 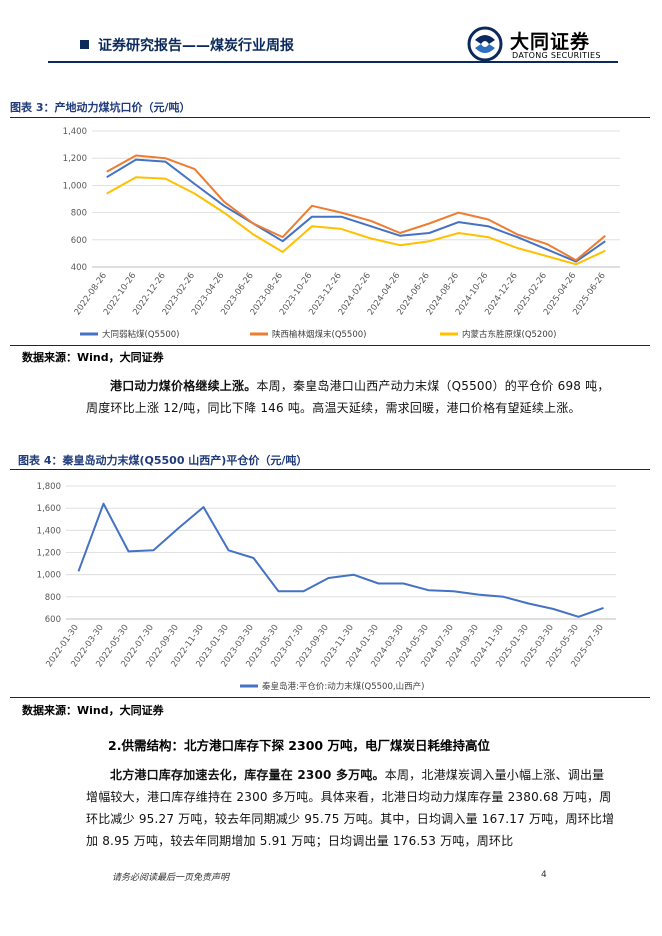 What do you see at coordinates (330, 697) in the screenshot?
I see `figure4-bottom-rule` at bounding box center [330, 697].